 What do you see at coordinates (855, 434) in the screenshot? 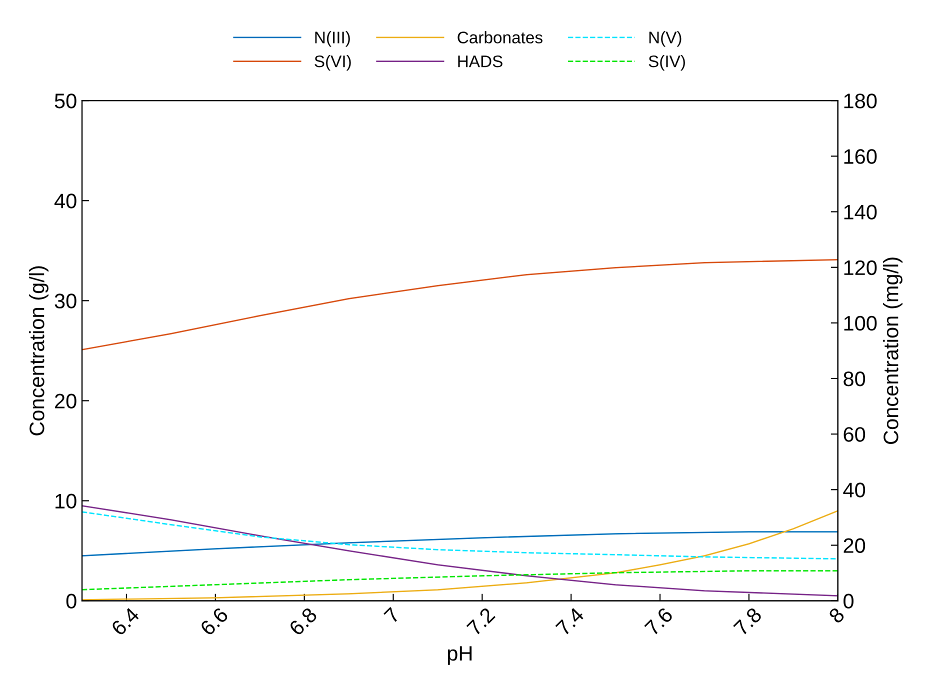
I see `y2-tick-label: 60` at bounding box center [855, 434].